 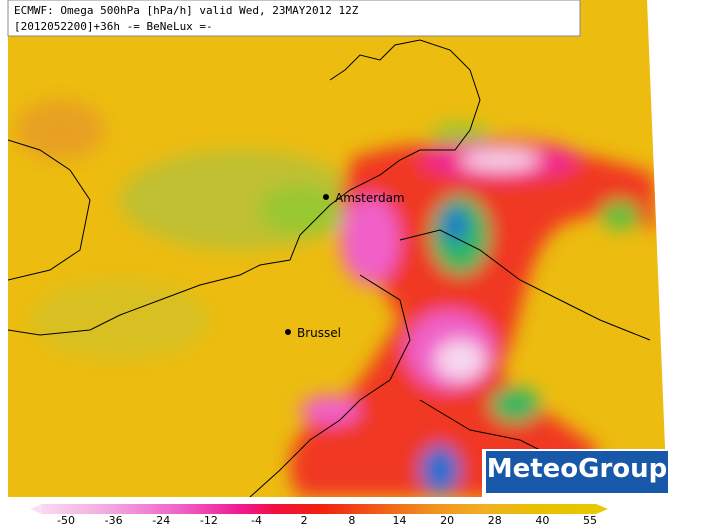 What do you see at coordinates (161, 520) in the screenshot?
I see `colorbar-label: -24` at bounding box center [161, 520].